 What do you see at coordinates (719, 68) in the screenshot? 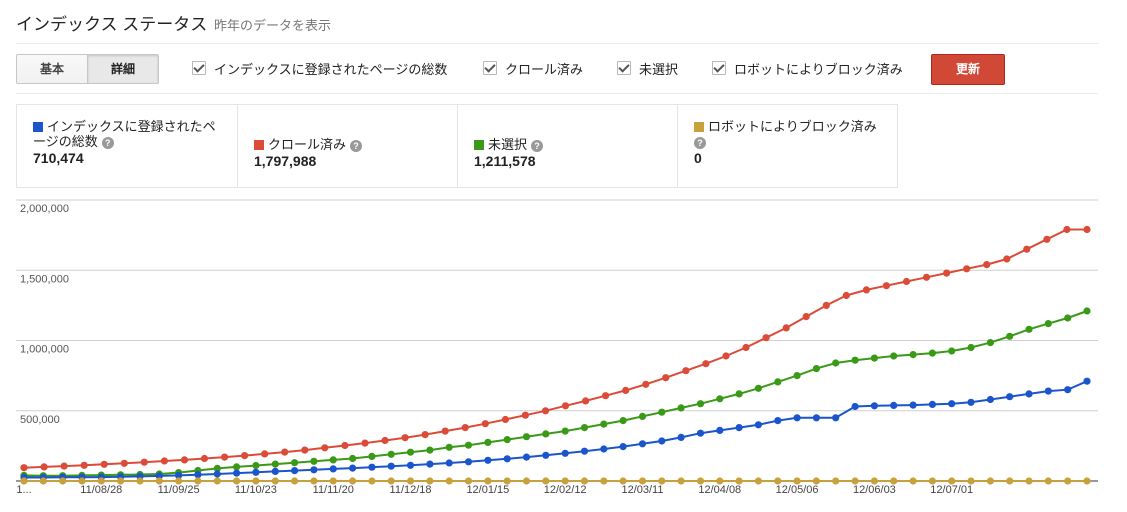
I see `checkbox-blocked-box` at bounding box center [719, 68].